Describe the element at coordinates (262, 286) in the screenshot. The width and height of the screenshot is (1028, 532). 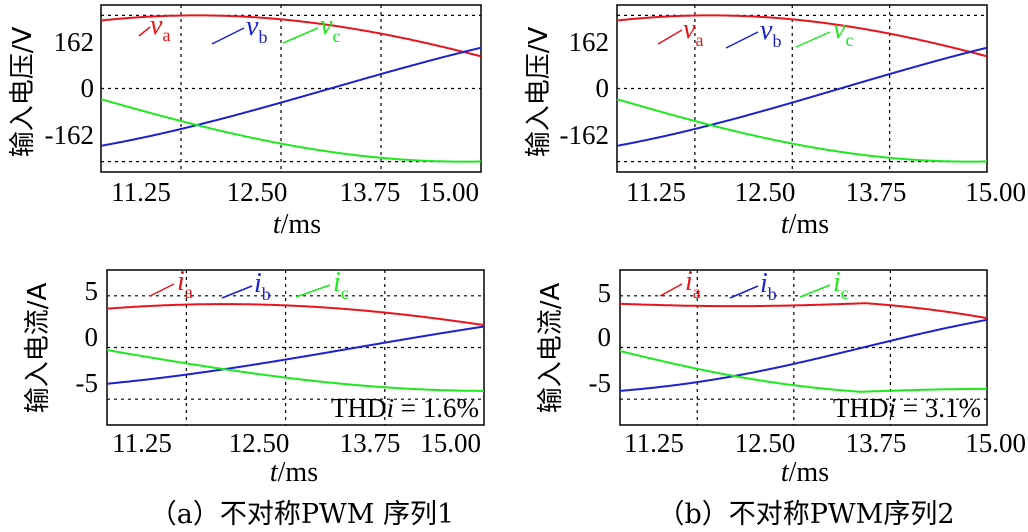
I see `legend-ib: ib` at that location.